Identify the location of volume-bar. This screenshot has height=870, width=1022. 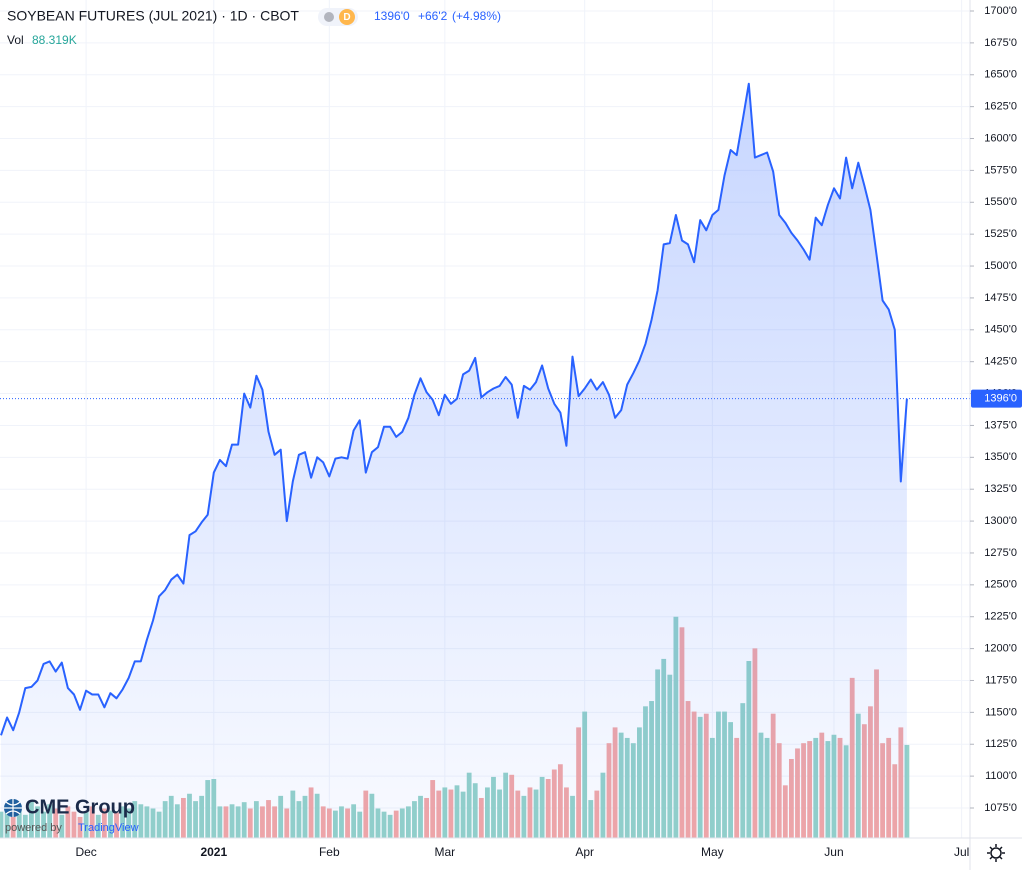
(907, 791).